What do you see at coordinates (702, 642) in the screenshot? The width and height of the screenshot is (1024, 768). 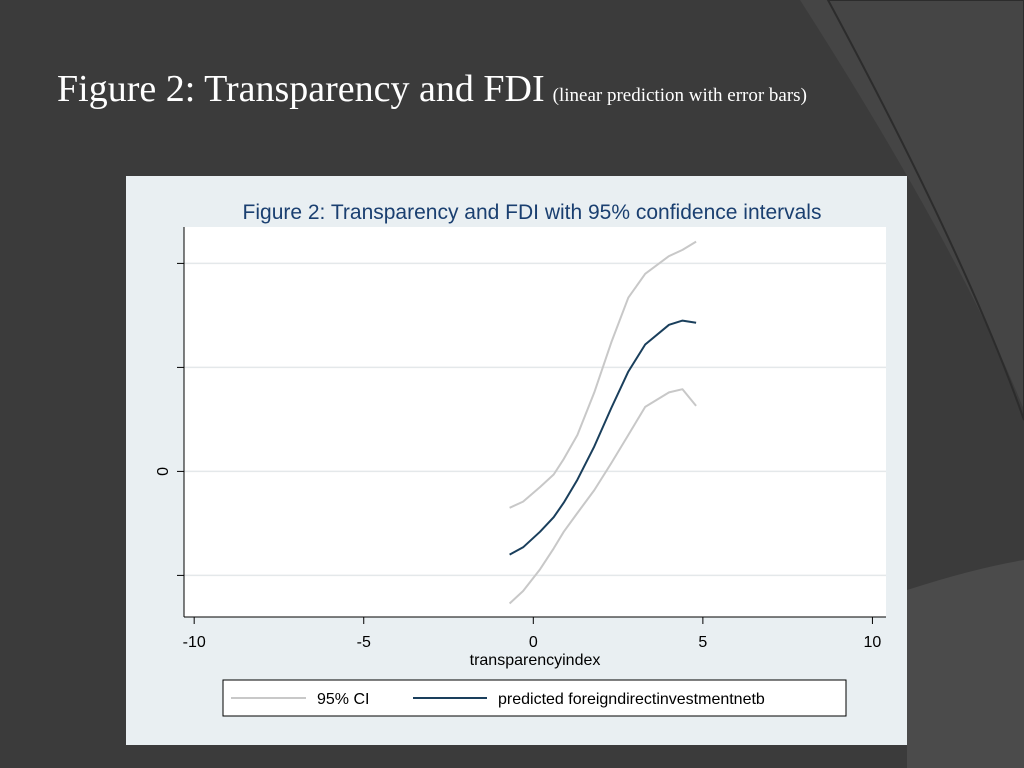 I see `x-tick-label: 5` at bounding box center [702, 642].